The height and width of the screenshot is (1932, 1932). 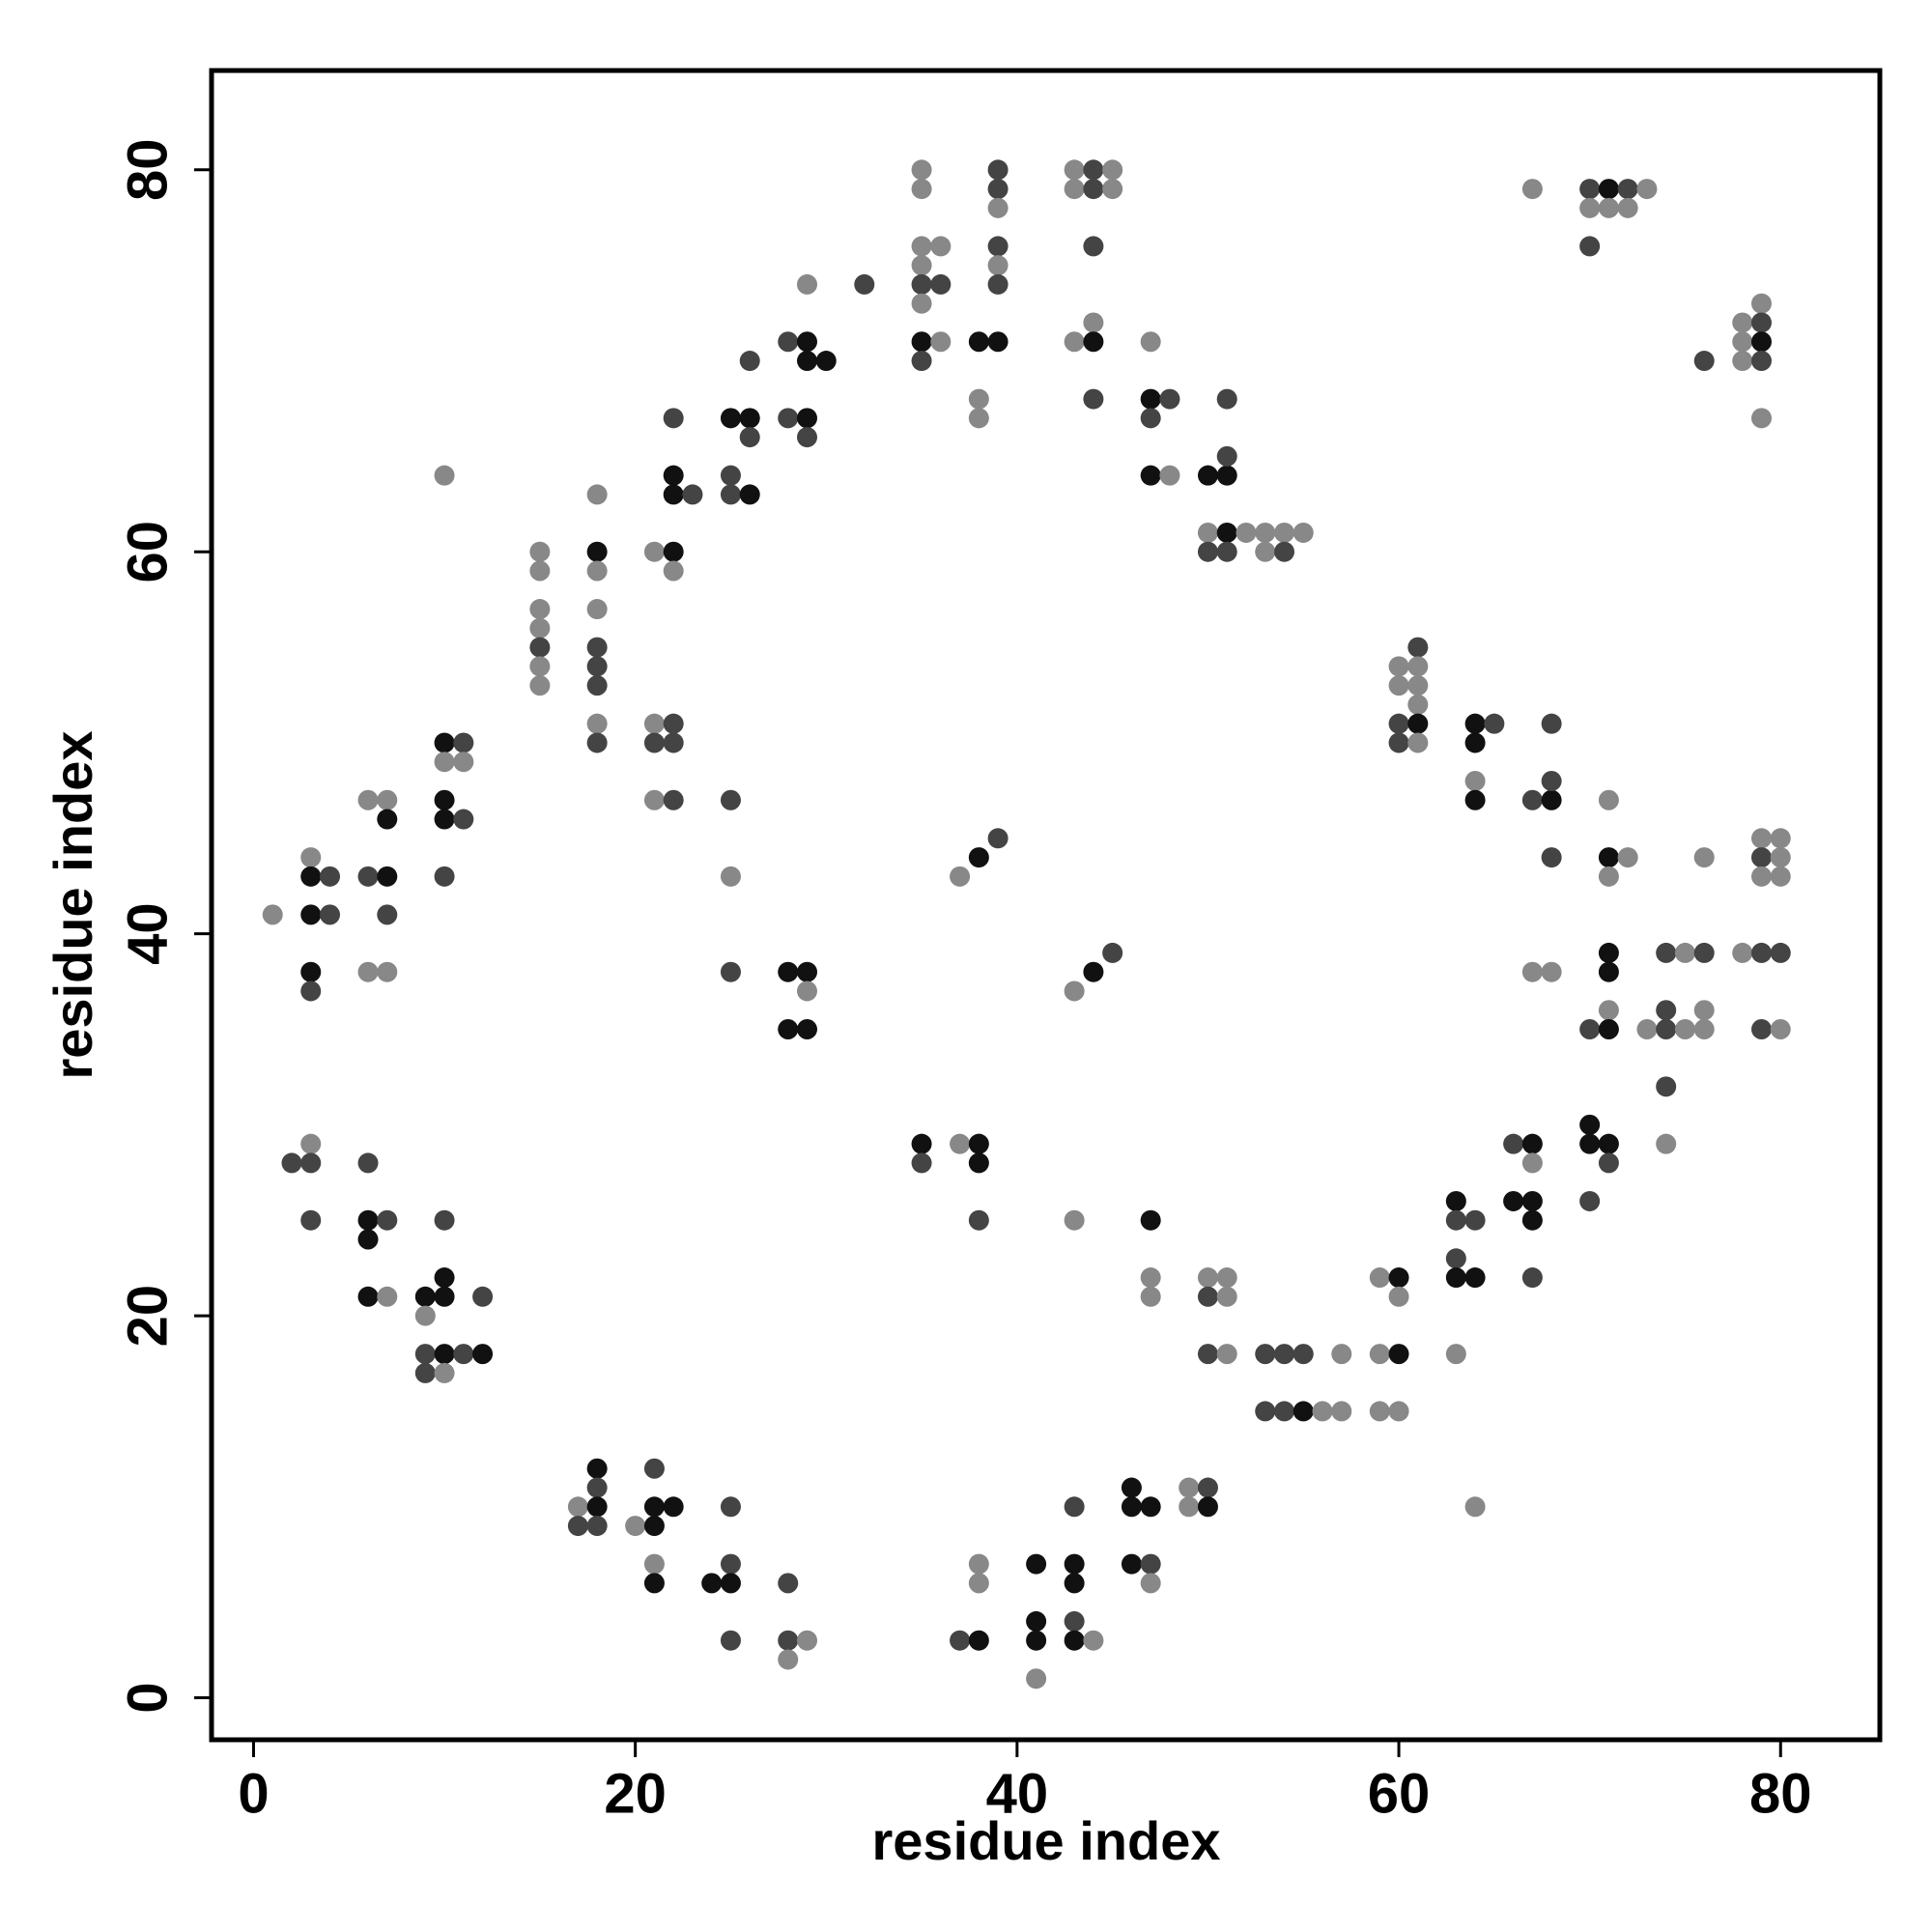 I want to click on y-tick-label: 80, so click(x=147, y=170).